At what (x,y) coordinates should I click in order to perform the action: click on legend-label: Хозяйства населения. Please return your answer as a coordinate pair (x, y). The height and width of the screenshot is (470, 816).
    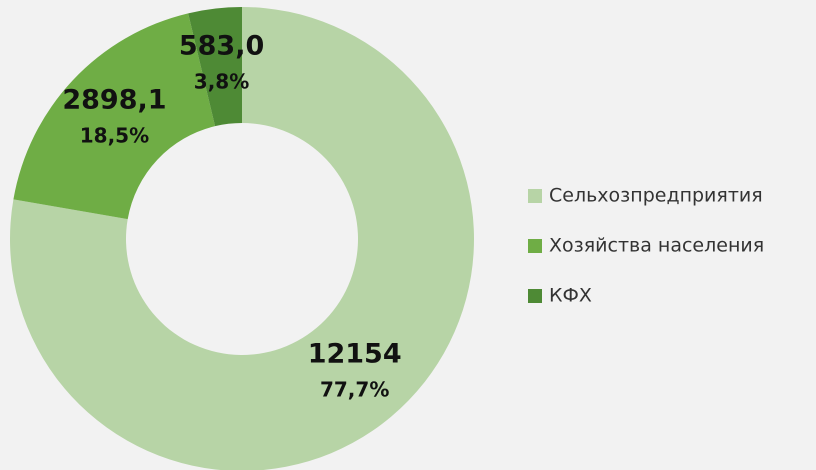
    Looking at the image, I should click on (656, 246).